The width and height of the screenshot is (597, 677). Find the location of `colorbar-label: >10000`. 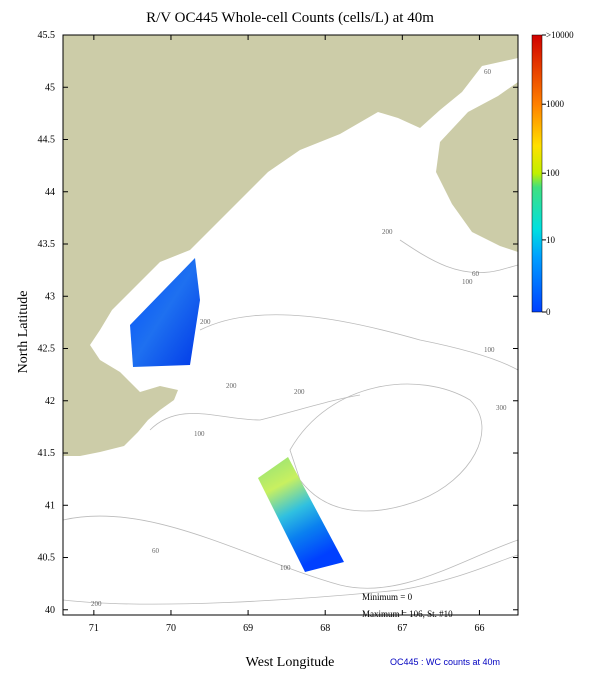

colorbar-label: >10000 is located at coordinates (560, 35).